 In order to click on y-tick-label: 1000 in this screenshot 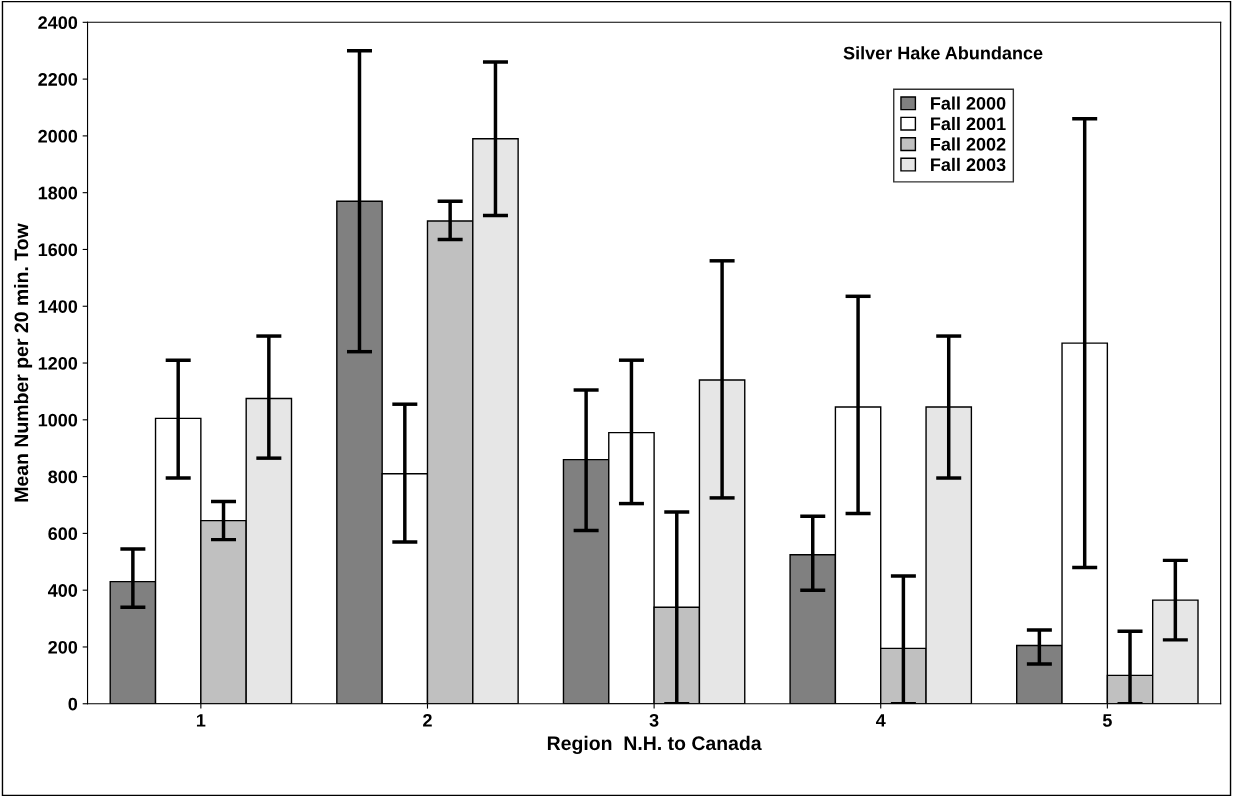, I will do `click(58, 420)`.